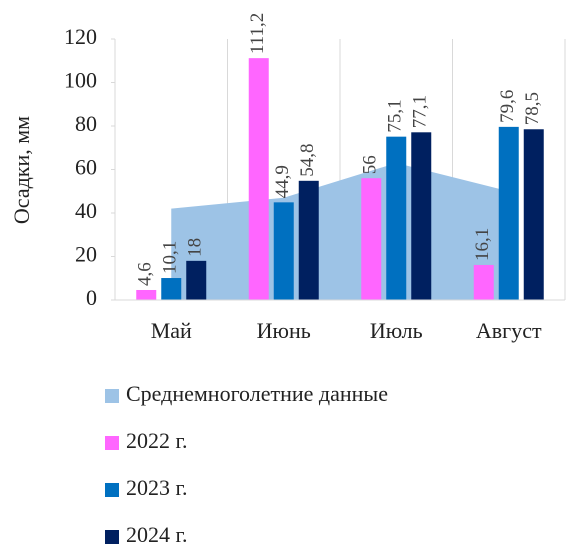 The height and width of the screenshot is (549, 570). Describe the element at coordinates (86, 167) in the screenshot. I see `y-tick-label: 60` at that location.